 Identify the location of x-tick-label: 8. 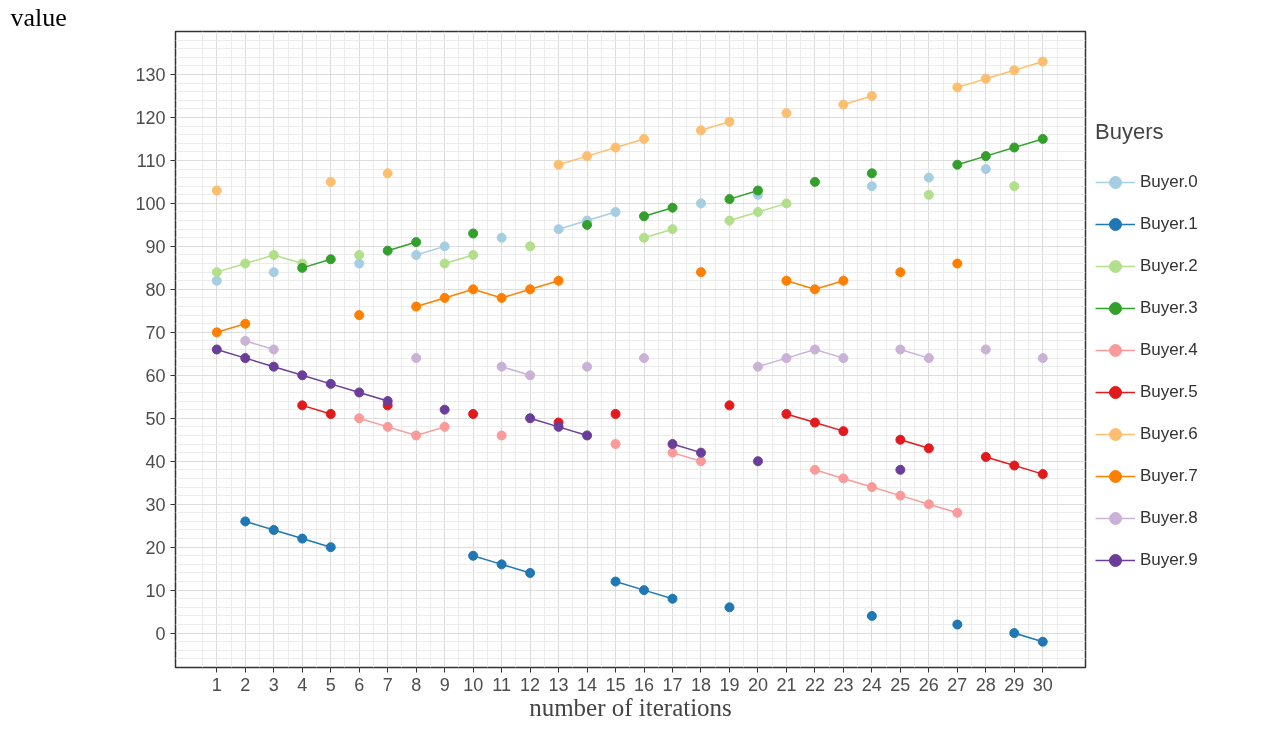
(416, 684).